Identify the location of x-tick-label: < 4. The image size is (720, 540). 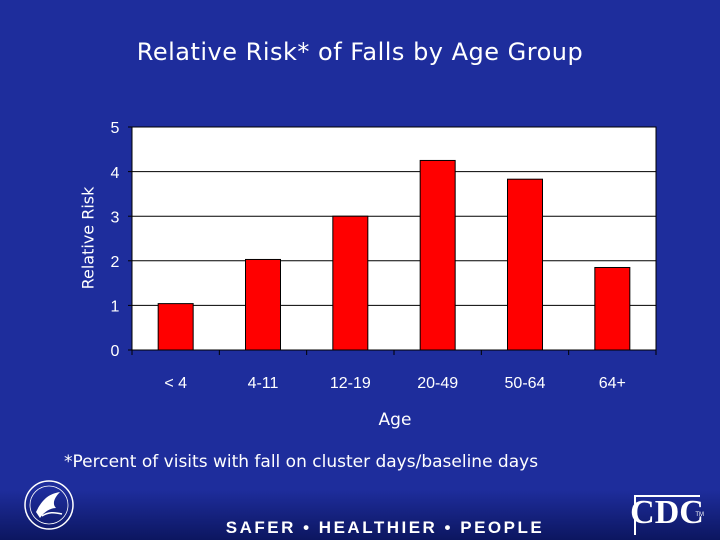
(175, 383).